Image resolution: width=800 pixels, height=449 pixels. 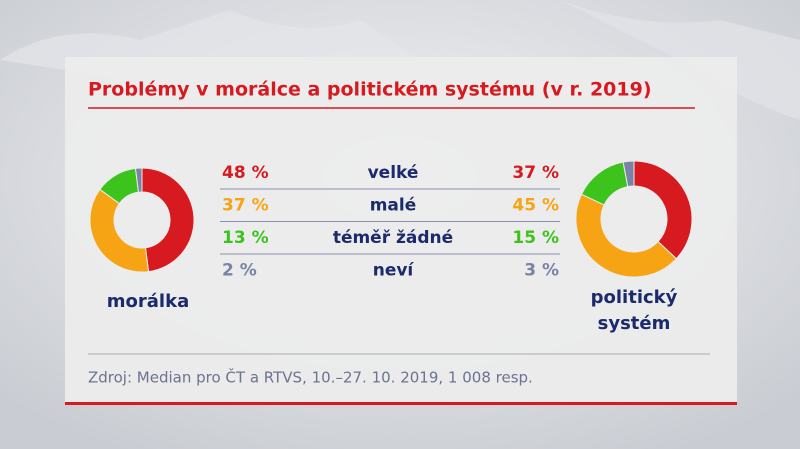 What do you see at coordinates (393, 238) in the screenshot?
I see `category-label: téměř žádné` at bounding box center [393, 238].